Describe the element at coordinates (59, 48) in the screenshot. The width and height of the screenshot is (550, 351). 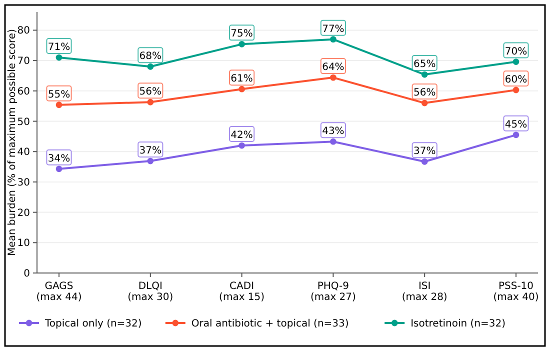
I see `data-label: 71%` at that location.